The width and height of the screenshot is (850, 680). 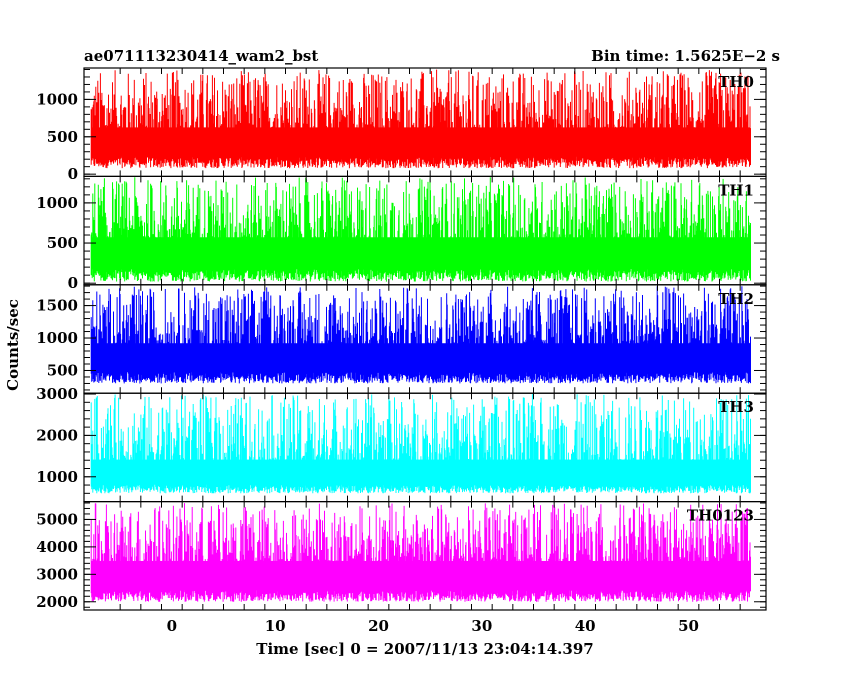 I want to click on panel-th3: 1000 2000 3000 TH3, so click(x=401, y=444).